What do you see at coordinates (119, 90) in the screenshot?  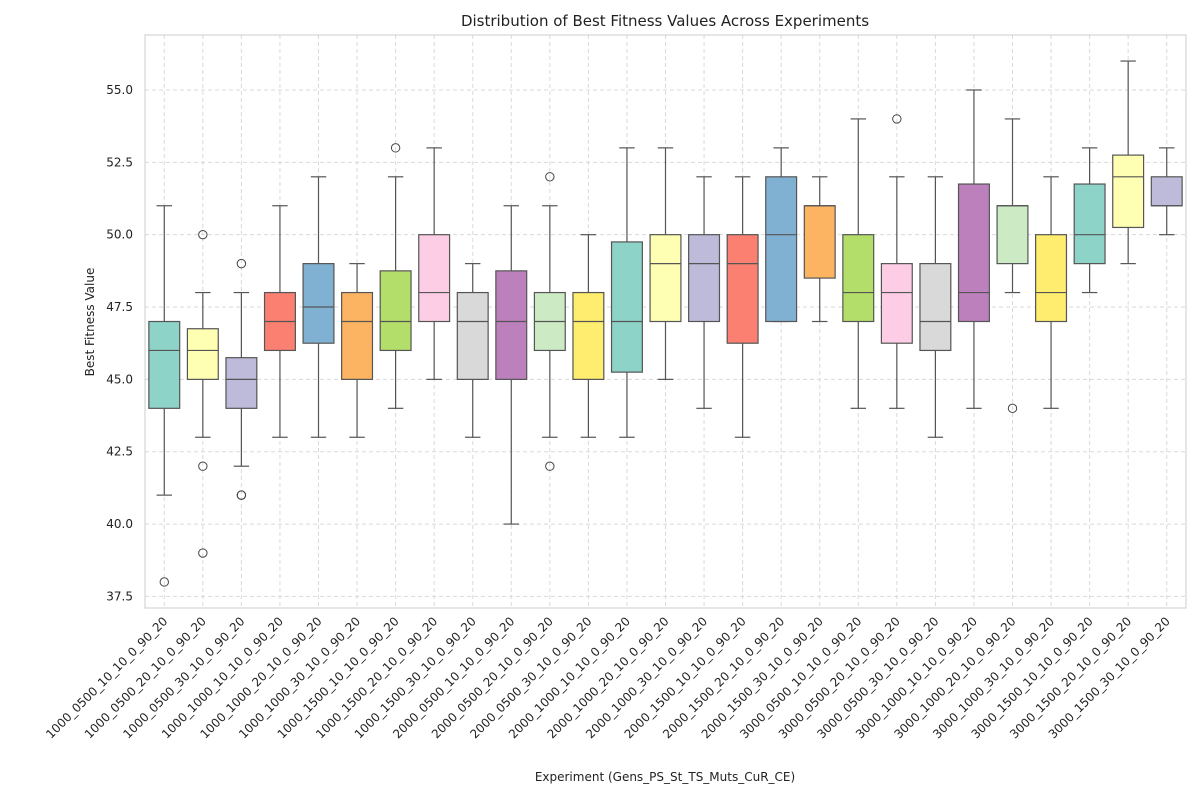 I see `y-tick-label: 55.0` at bounding box center [119, 90].